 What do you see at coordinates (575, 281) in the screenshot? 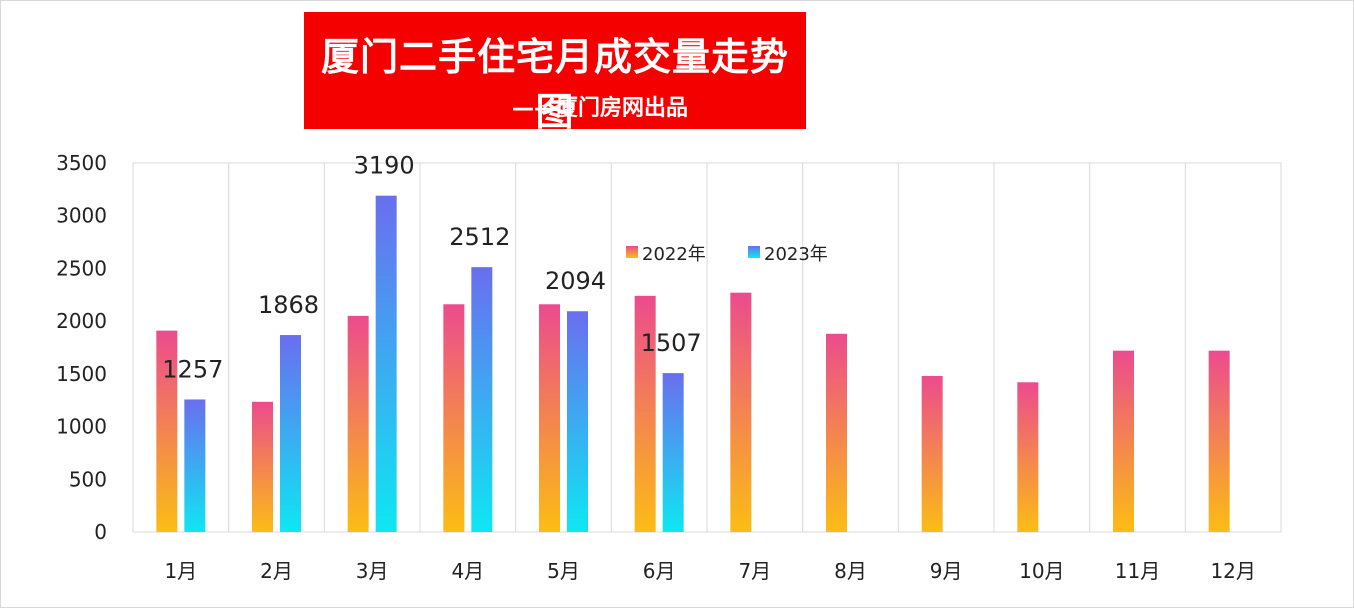
I see `data-label-2023: 2094` at bounding box center [575, 281].